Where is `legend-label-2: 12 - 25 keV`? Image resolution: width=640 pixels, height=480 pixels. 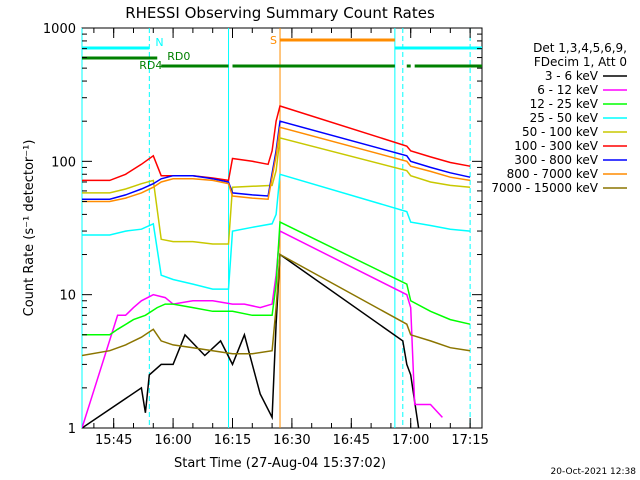
legend-label-2: 12 - 25 keV is located at coordinates (564, 104).